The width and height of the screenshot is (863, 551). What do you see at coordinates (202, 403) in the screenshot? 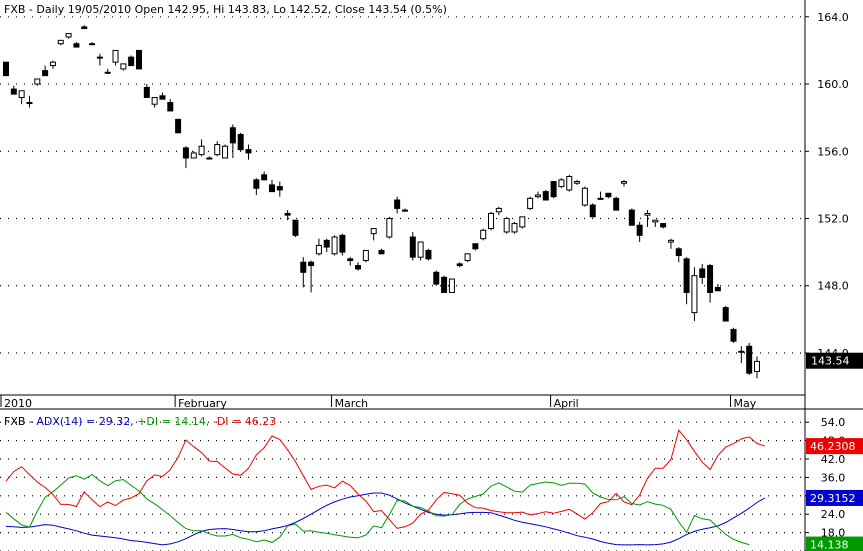
I see `date-tick-label: February` at bounding box center [202, 403].